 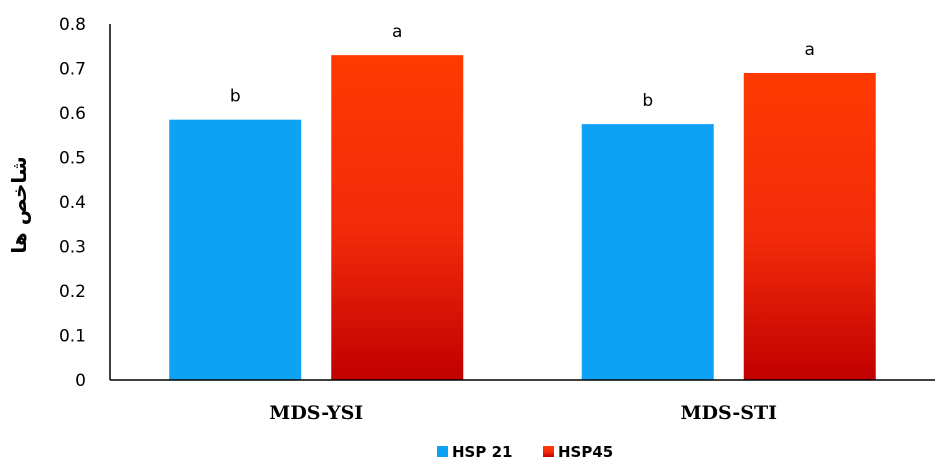 What do you see at coordinates (72, 159) in the screenshot?
I see `y-tick-label: 0.5` at bounding box center [72, 159].